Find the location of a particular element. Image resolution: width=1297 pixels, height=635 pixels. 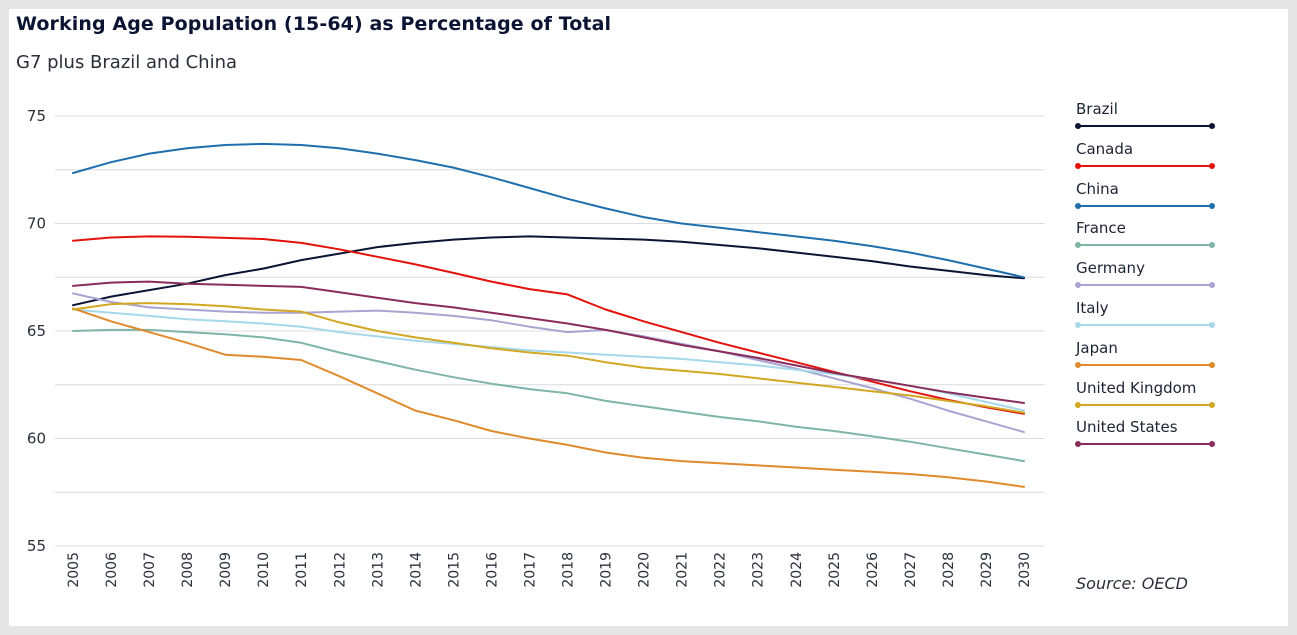

y-tick-label: 60 is located at coordinates (36, 439).